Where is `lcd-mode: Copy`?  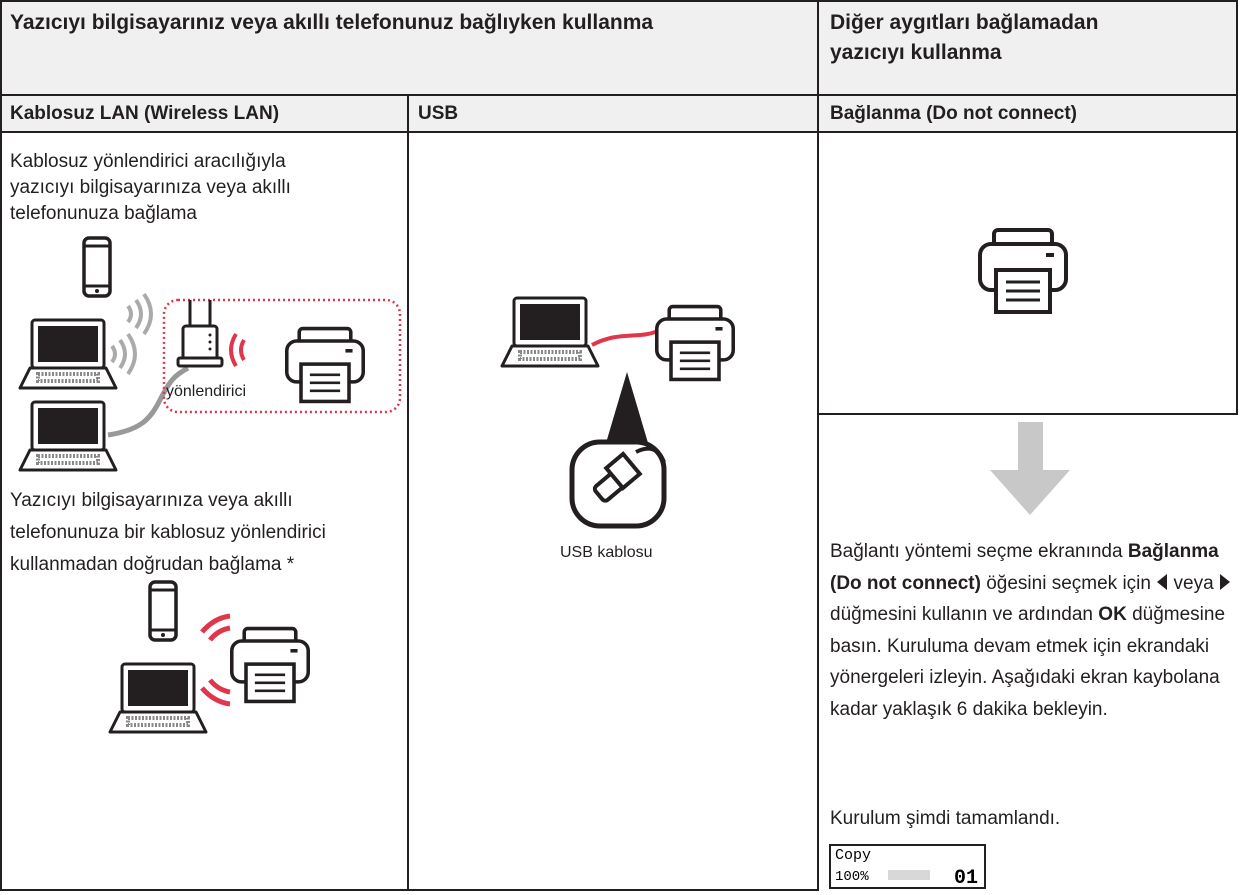 lcd-mode: Copy is located at coordinates (853, 855).